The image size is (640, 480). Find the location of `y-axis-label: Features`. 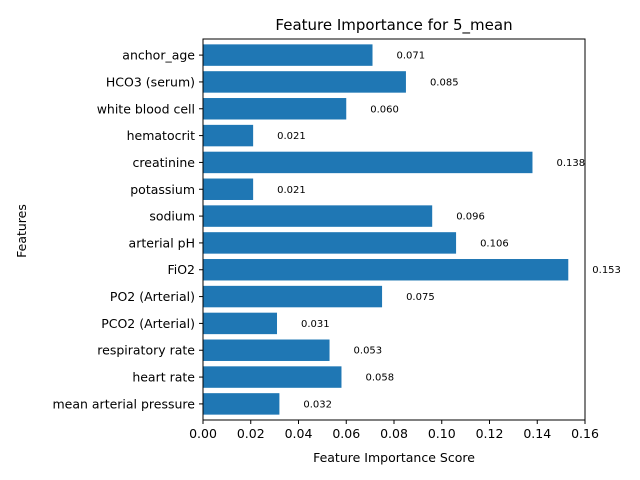

y-axis-label: Features is located at coordinates (21, 231).